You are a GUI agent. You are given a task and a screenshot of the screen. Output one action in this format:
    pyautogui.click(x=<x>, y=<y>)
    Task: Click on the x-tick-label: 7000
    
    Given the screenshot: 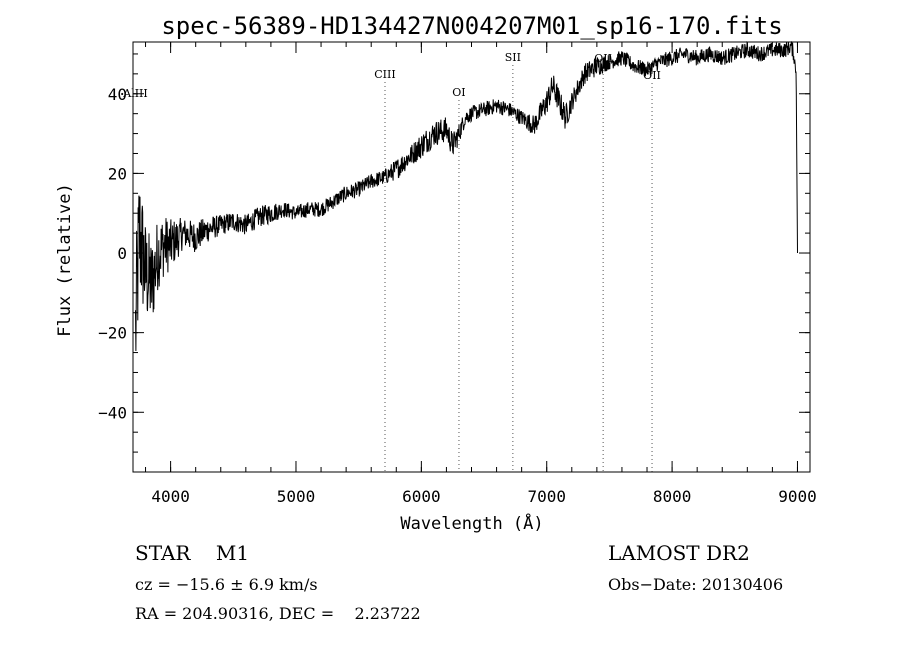 What is the action you would take?
    pyautogui.click(x=546, y=496)
    